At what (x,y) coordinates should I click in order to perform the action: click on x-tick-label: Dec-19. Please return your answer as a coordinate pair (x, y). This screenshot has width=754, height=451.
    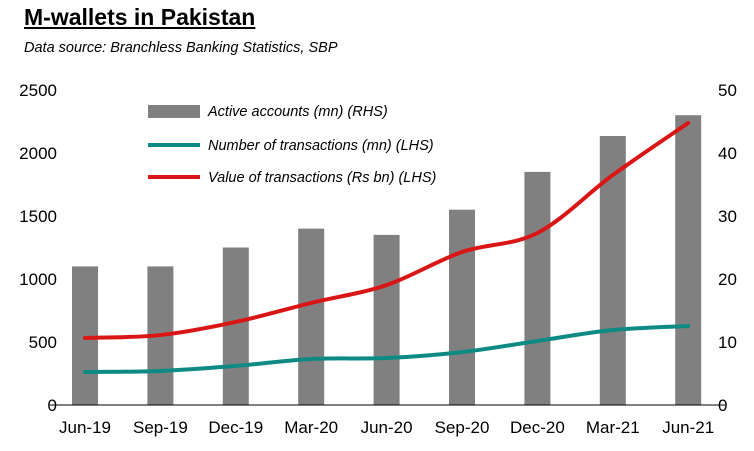
    Looking at the image, I should click on (235, 427).